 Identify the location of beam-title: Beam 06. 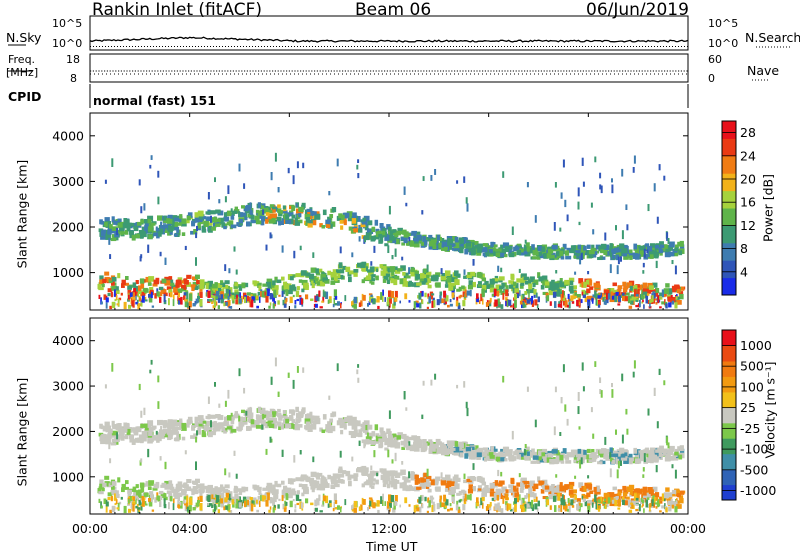
(393, 10).